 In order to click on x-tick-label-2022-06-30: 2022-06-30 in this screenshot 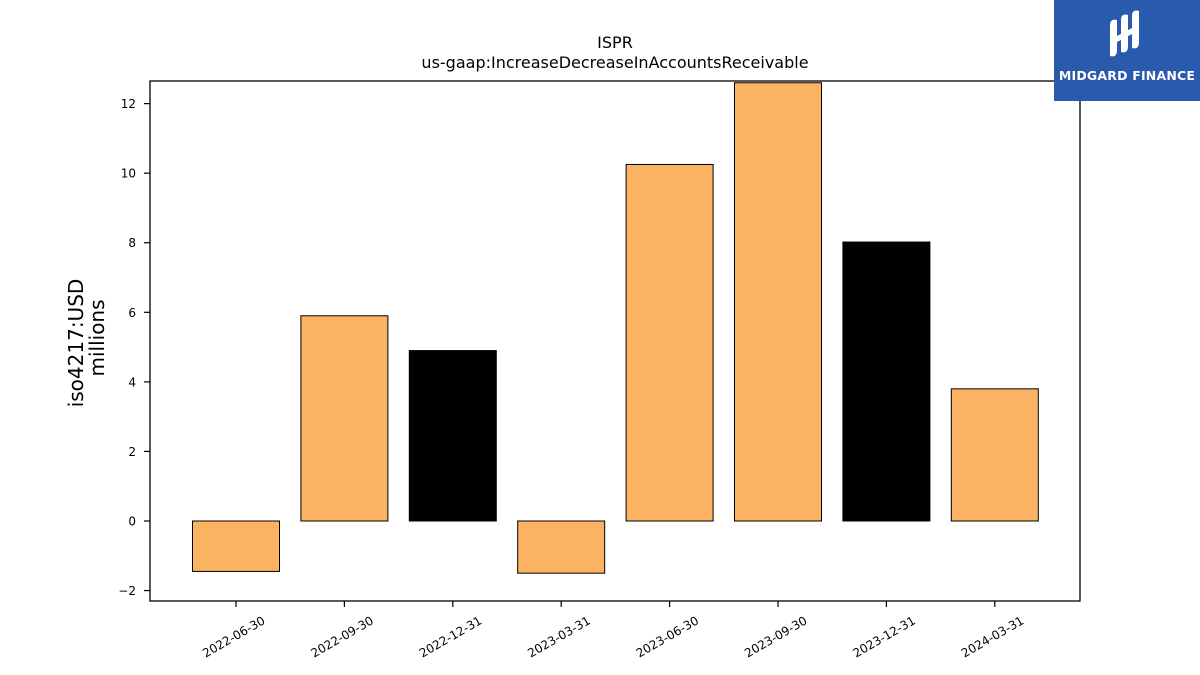, I will do `click(233, 636)`.